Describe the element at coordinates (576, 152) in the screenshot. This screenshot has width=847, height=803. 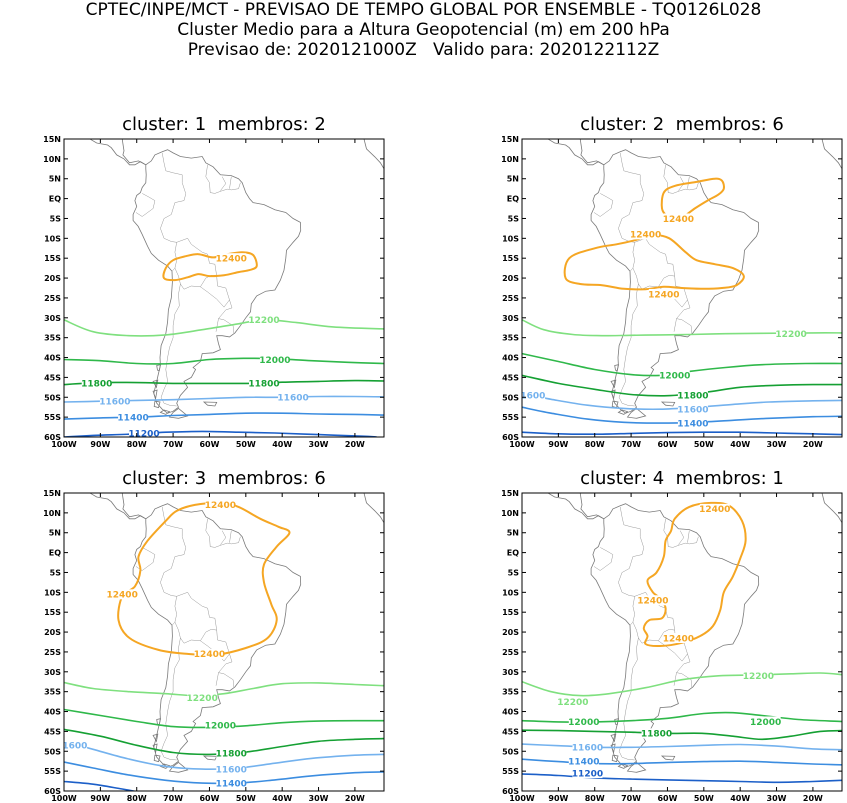
I see `central-america-pacific-coast` at that location.